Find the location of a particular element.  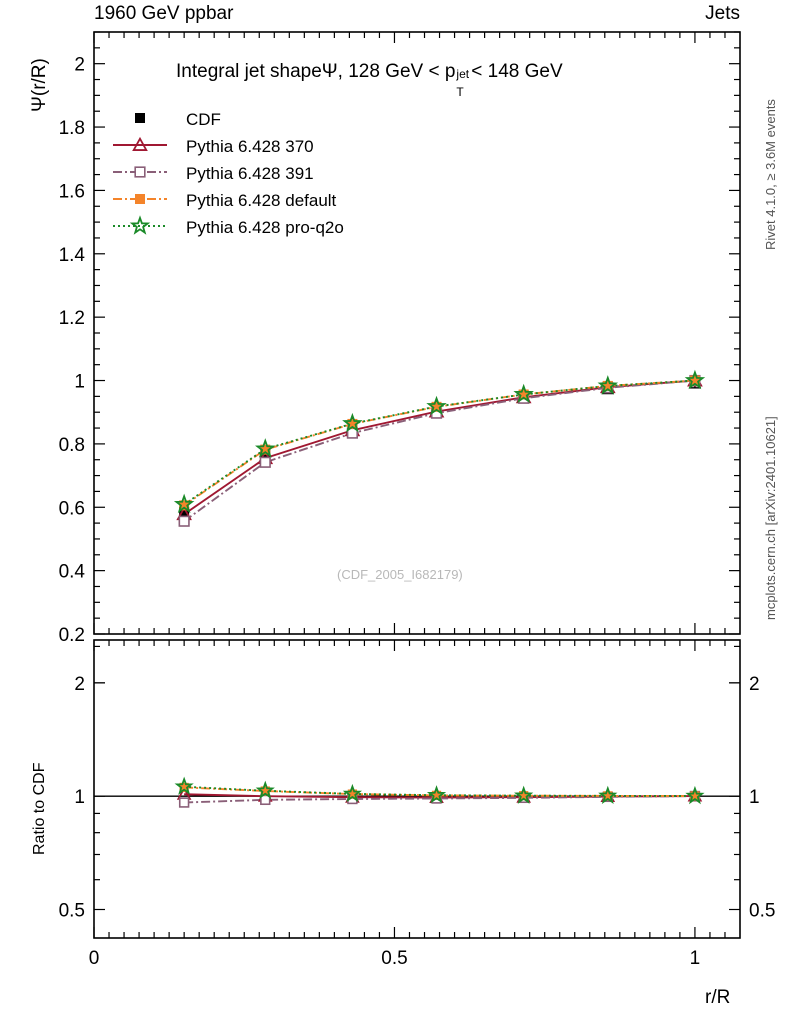

title-mid: , 128 GeV < p is located at coordinates (396, 71).